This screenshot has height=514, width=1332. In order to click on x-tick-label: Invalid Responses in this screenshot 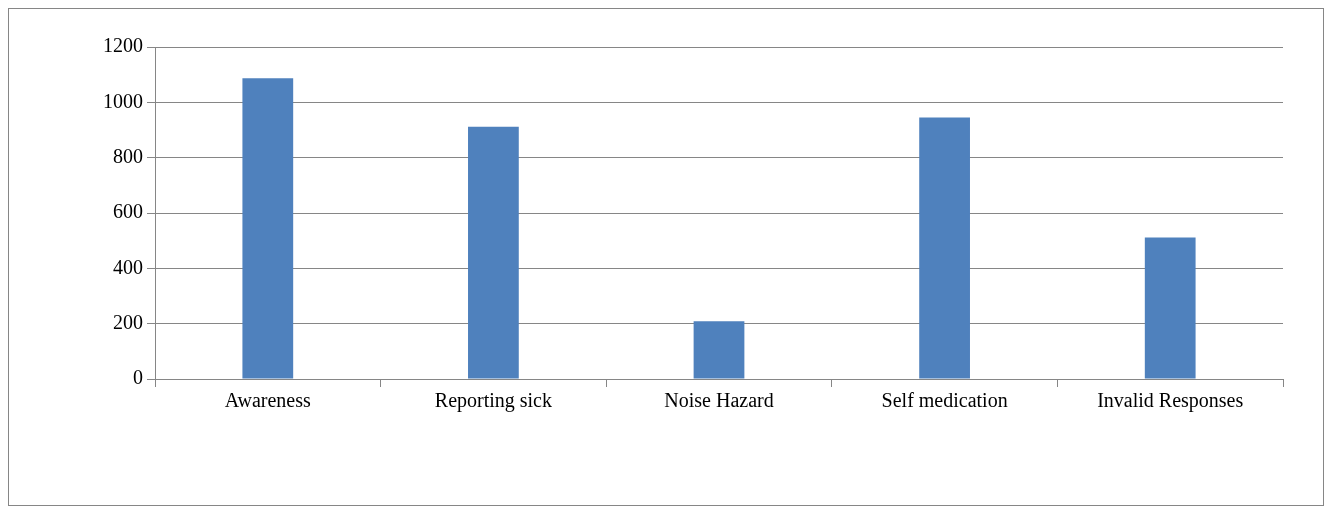, I will do `click(1170, 401)`.